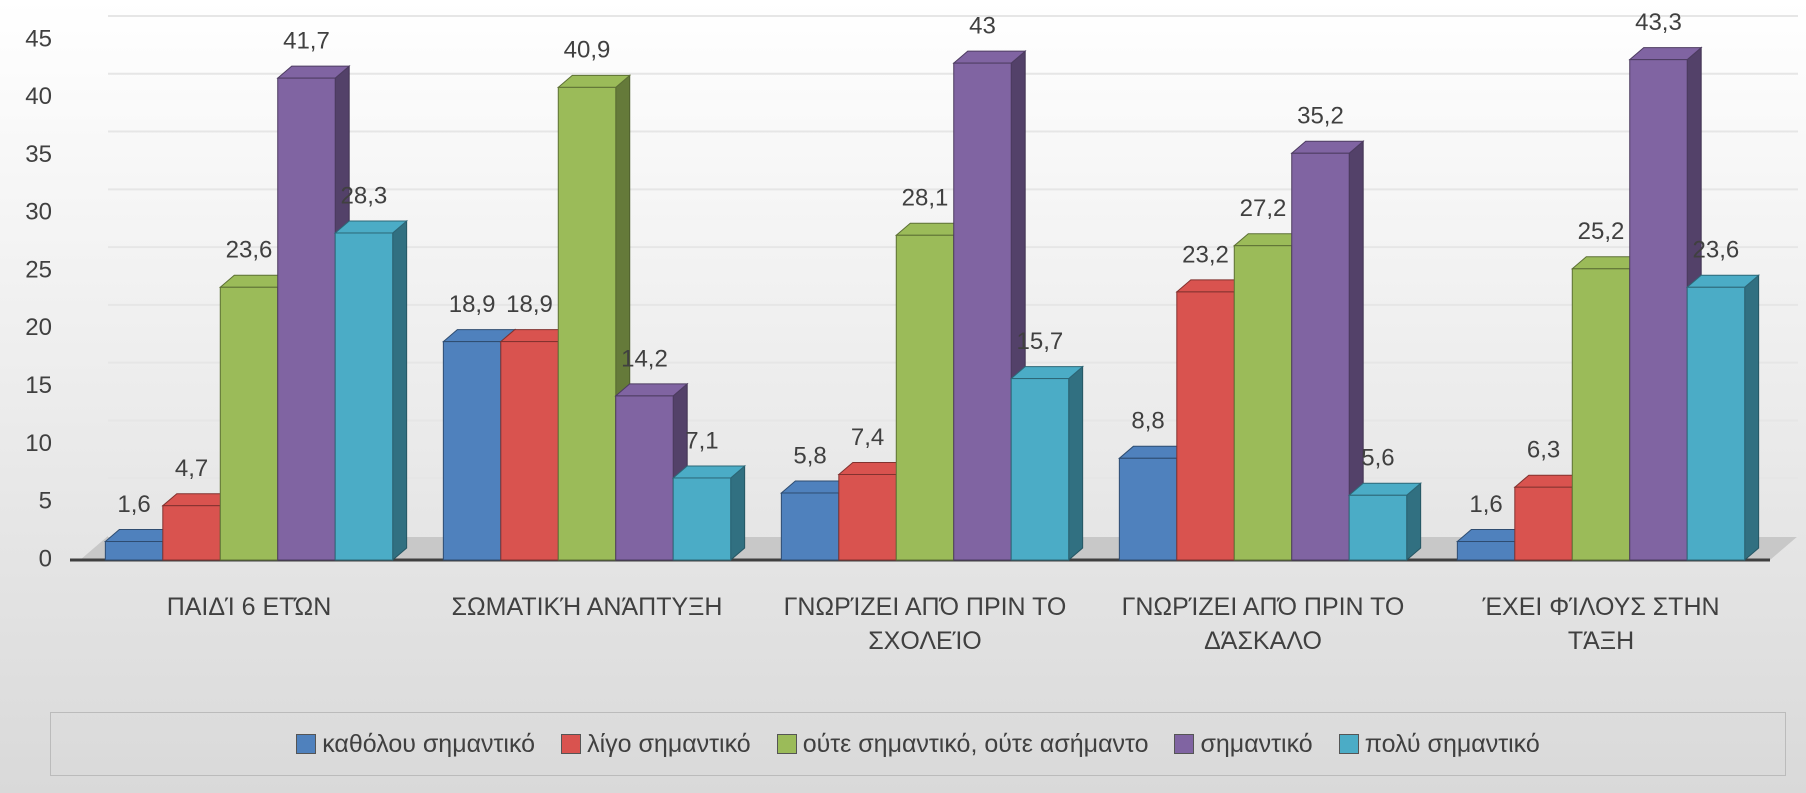  Describe the element at coordinates (45, 501) in the screenshot. I see `y-tick-label: 5` at that location.